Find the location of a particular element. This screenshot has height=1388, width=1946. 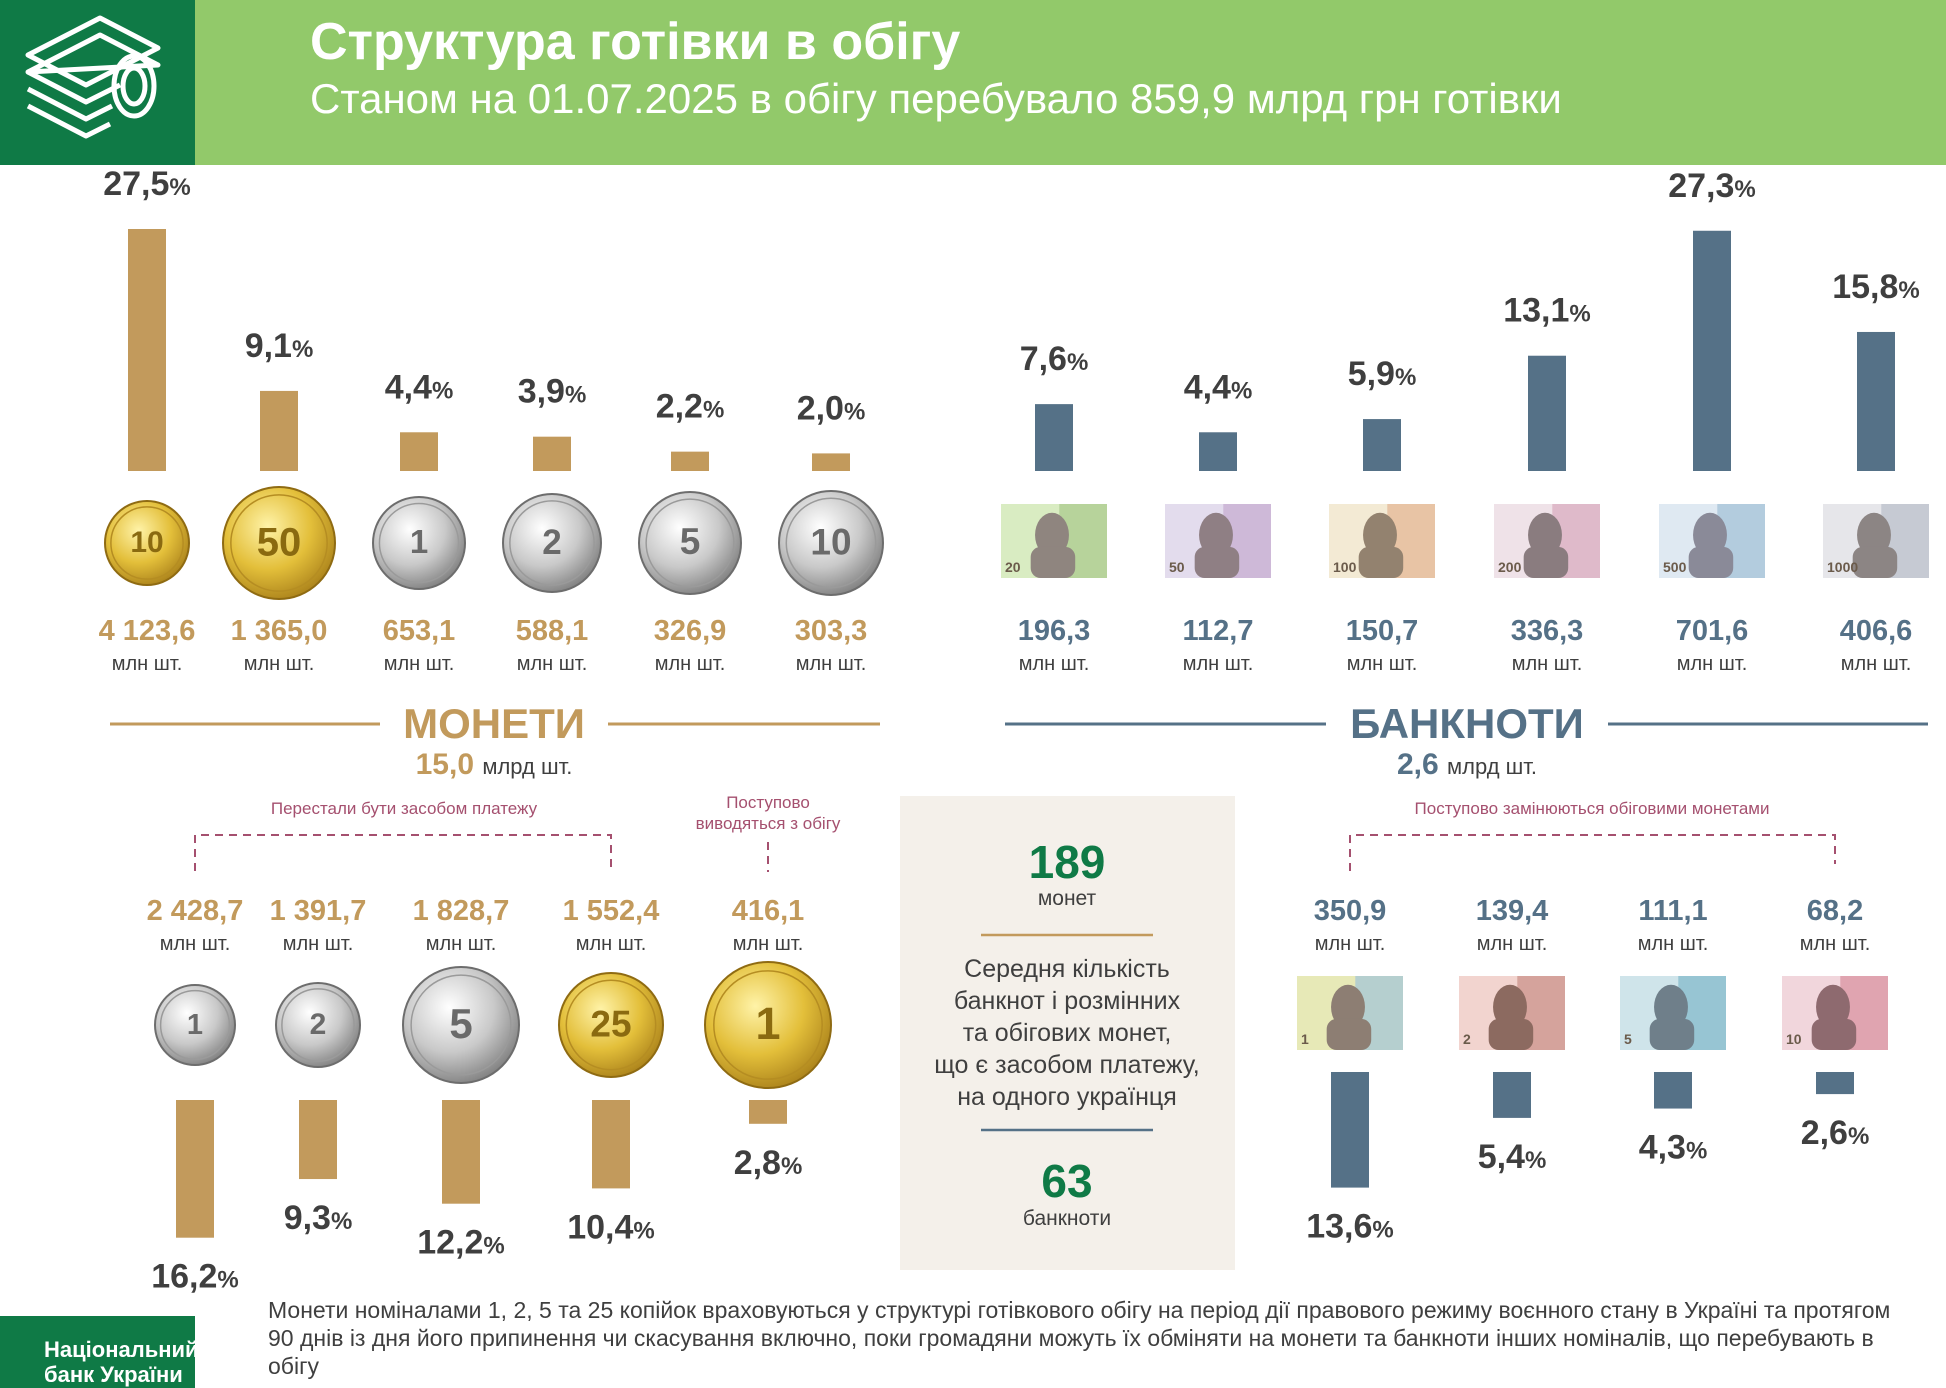

coin-5-disc is located at coordinates (831, 543).